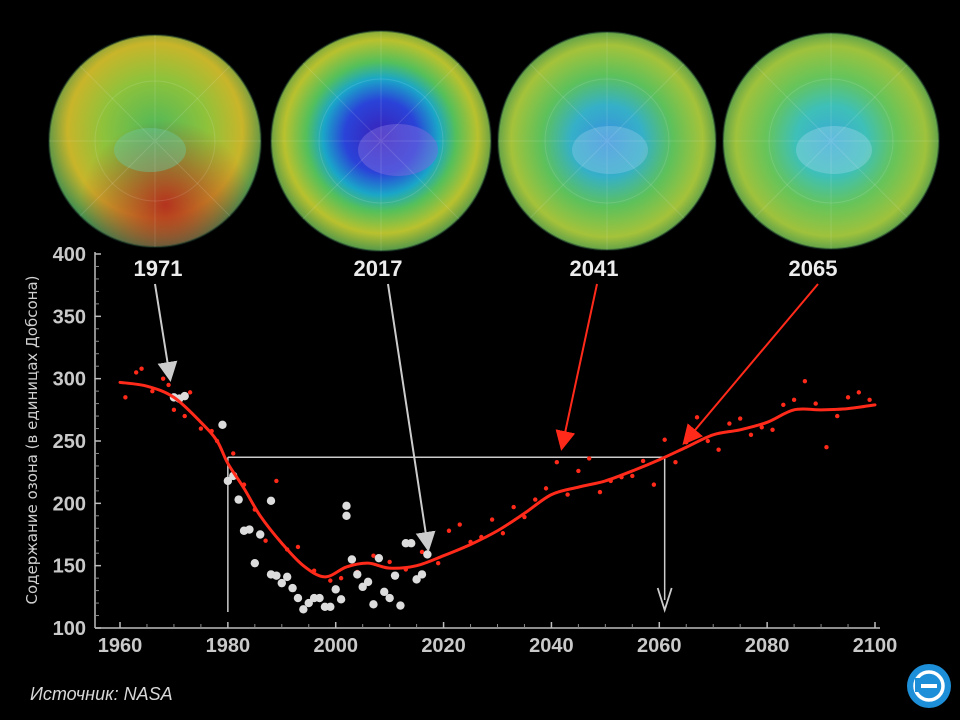  What do you see at coordinates (155, 141) in the screenshot?
I see `globe-1971` at bounding box center [155, 141].